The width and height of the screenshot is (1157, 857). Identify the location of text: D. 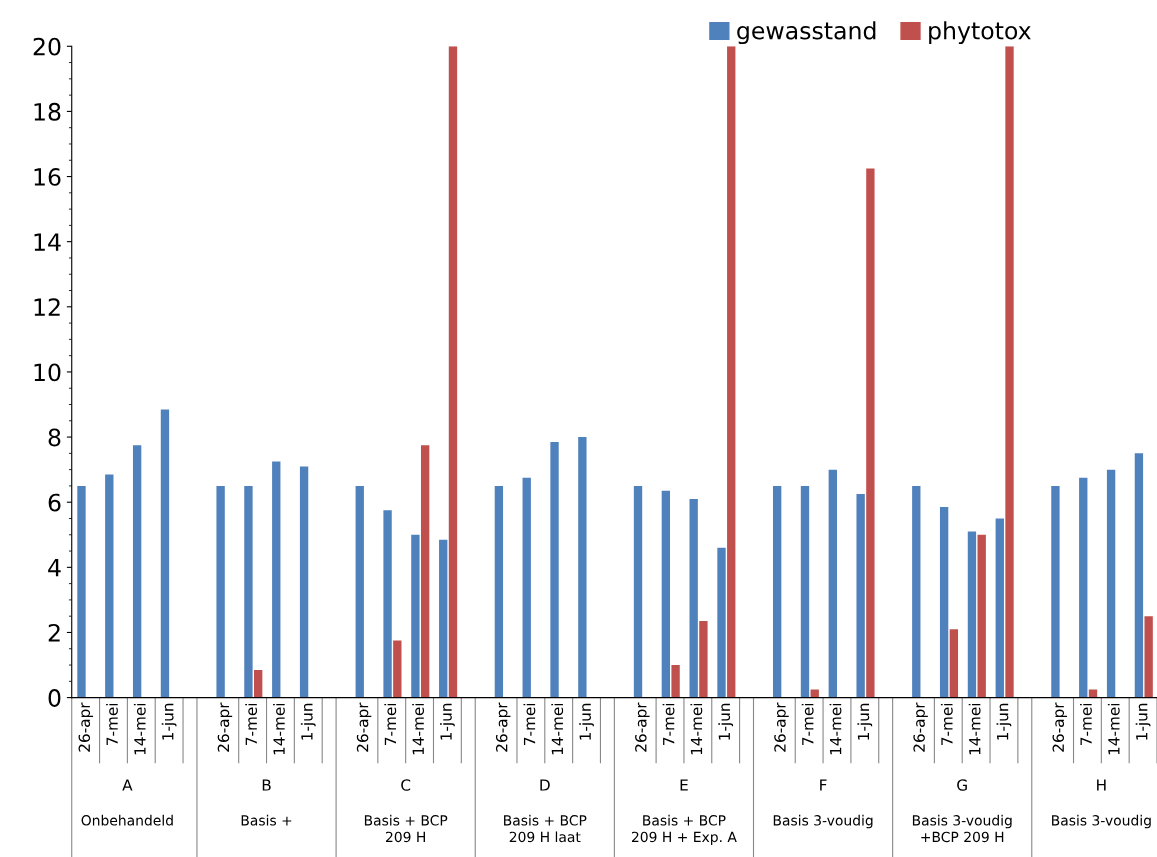
(545, 785).